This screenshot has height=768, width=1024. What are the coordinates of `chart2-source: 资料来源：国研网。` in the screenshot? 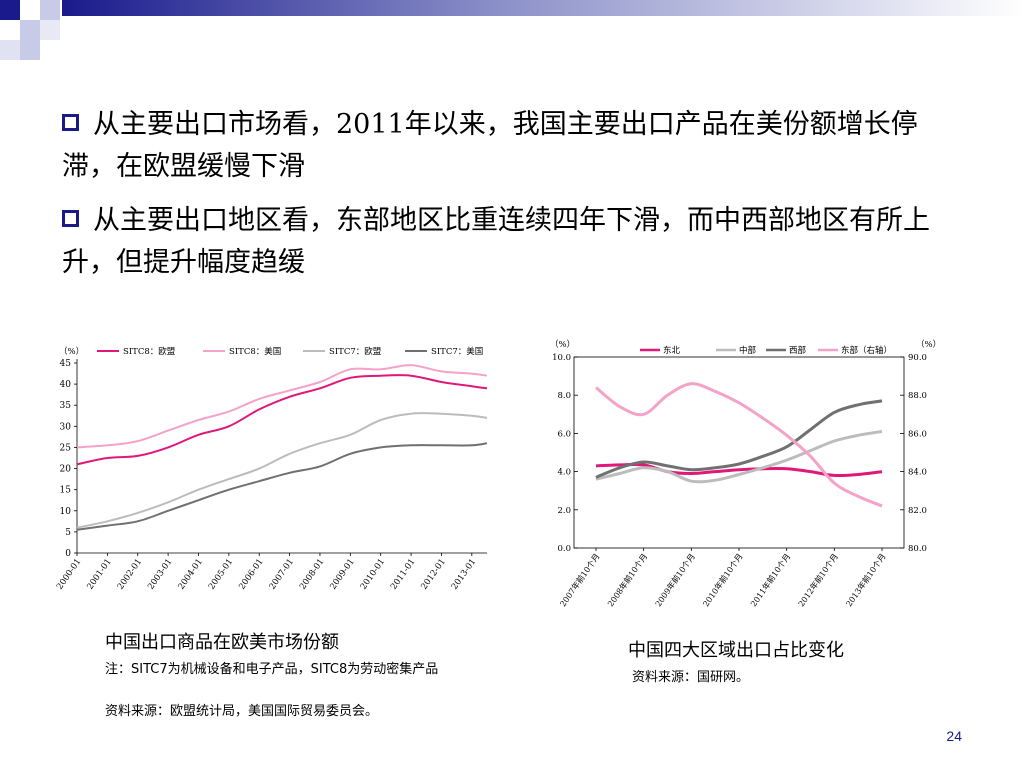 It's located at (691, 677).